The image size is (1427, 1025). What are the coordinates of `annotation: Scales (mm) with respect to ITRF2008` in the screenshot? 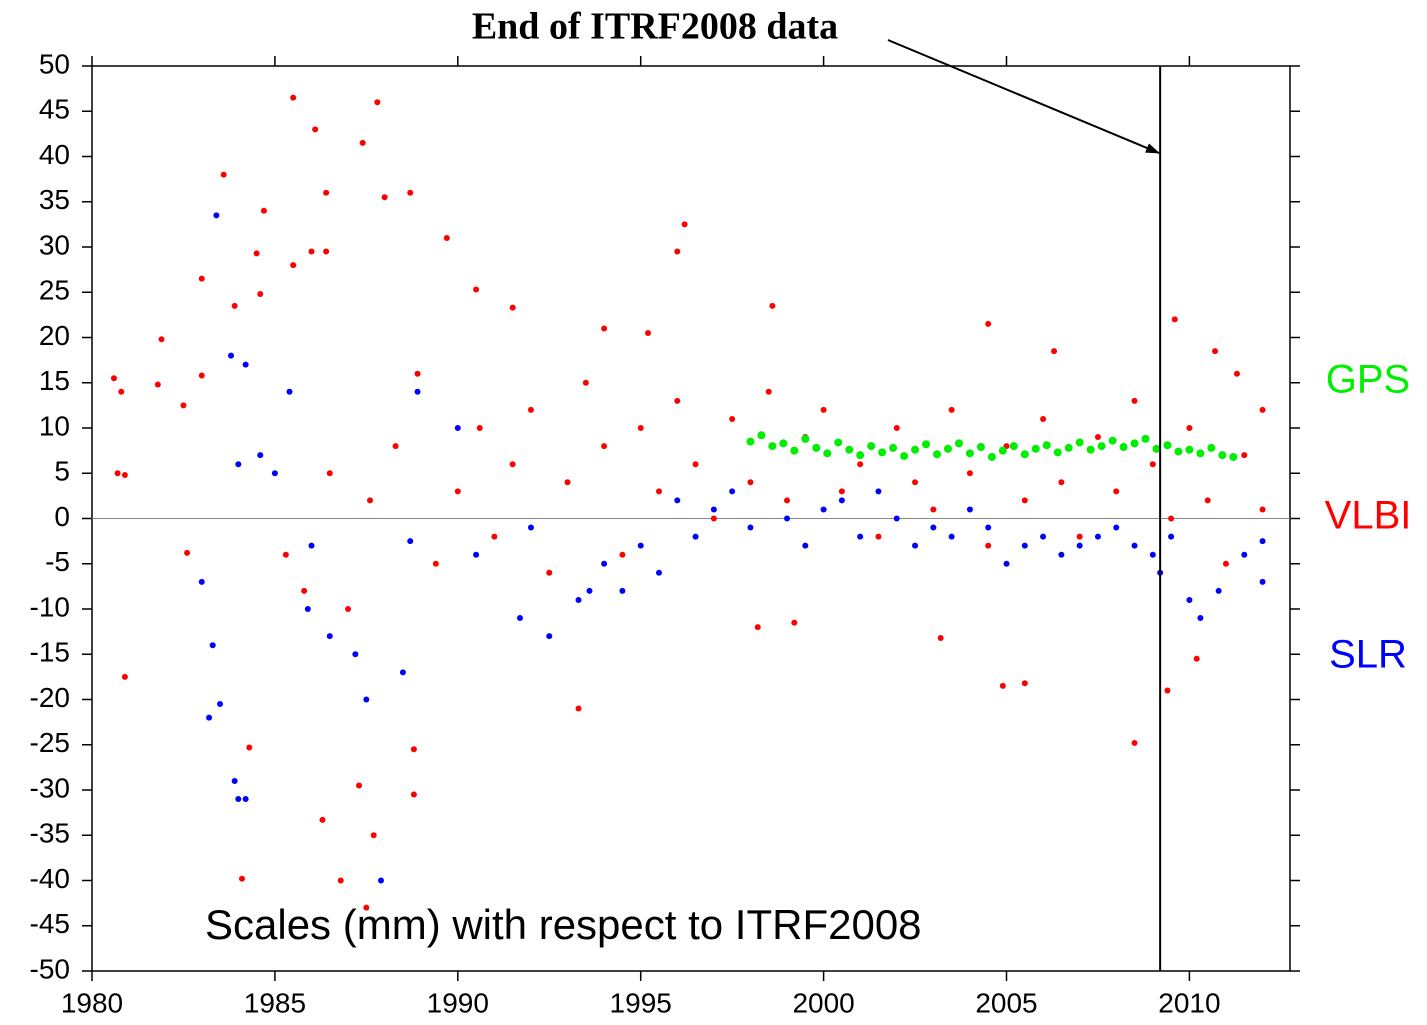 It's located at (563, 924).